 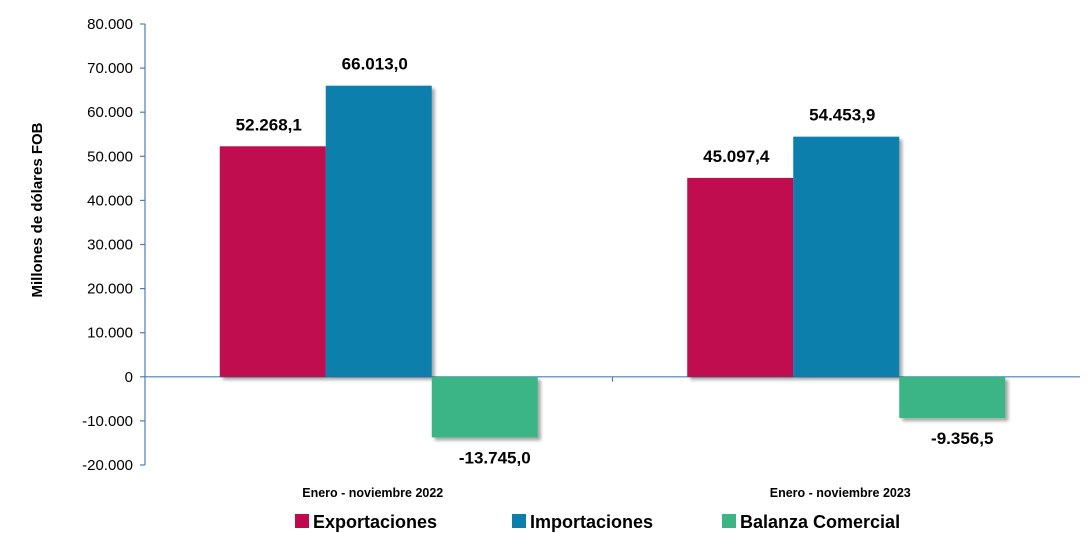 What do you see at coordinates (107, 421) in the screenshot?
I see `y-tick-label: -10.000` at bounding box center [107, 421].